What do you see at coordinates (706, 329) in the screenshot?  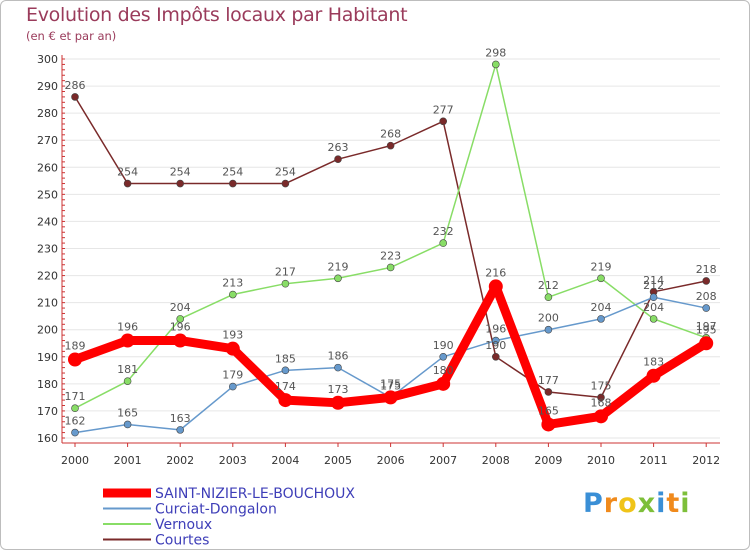 I see `data-label: 195` at bounding box center [706, 329].